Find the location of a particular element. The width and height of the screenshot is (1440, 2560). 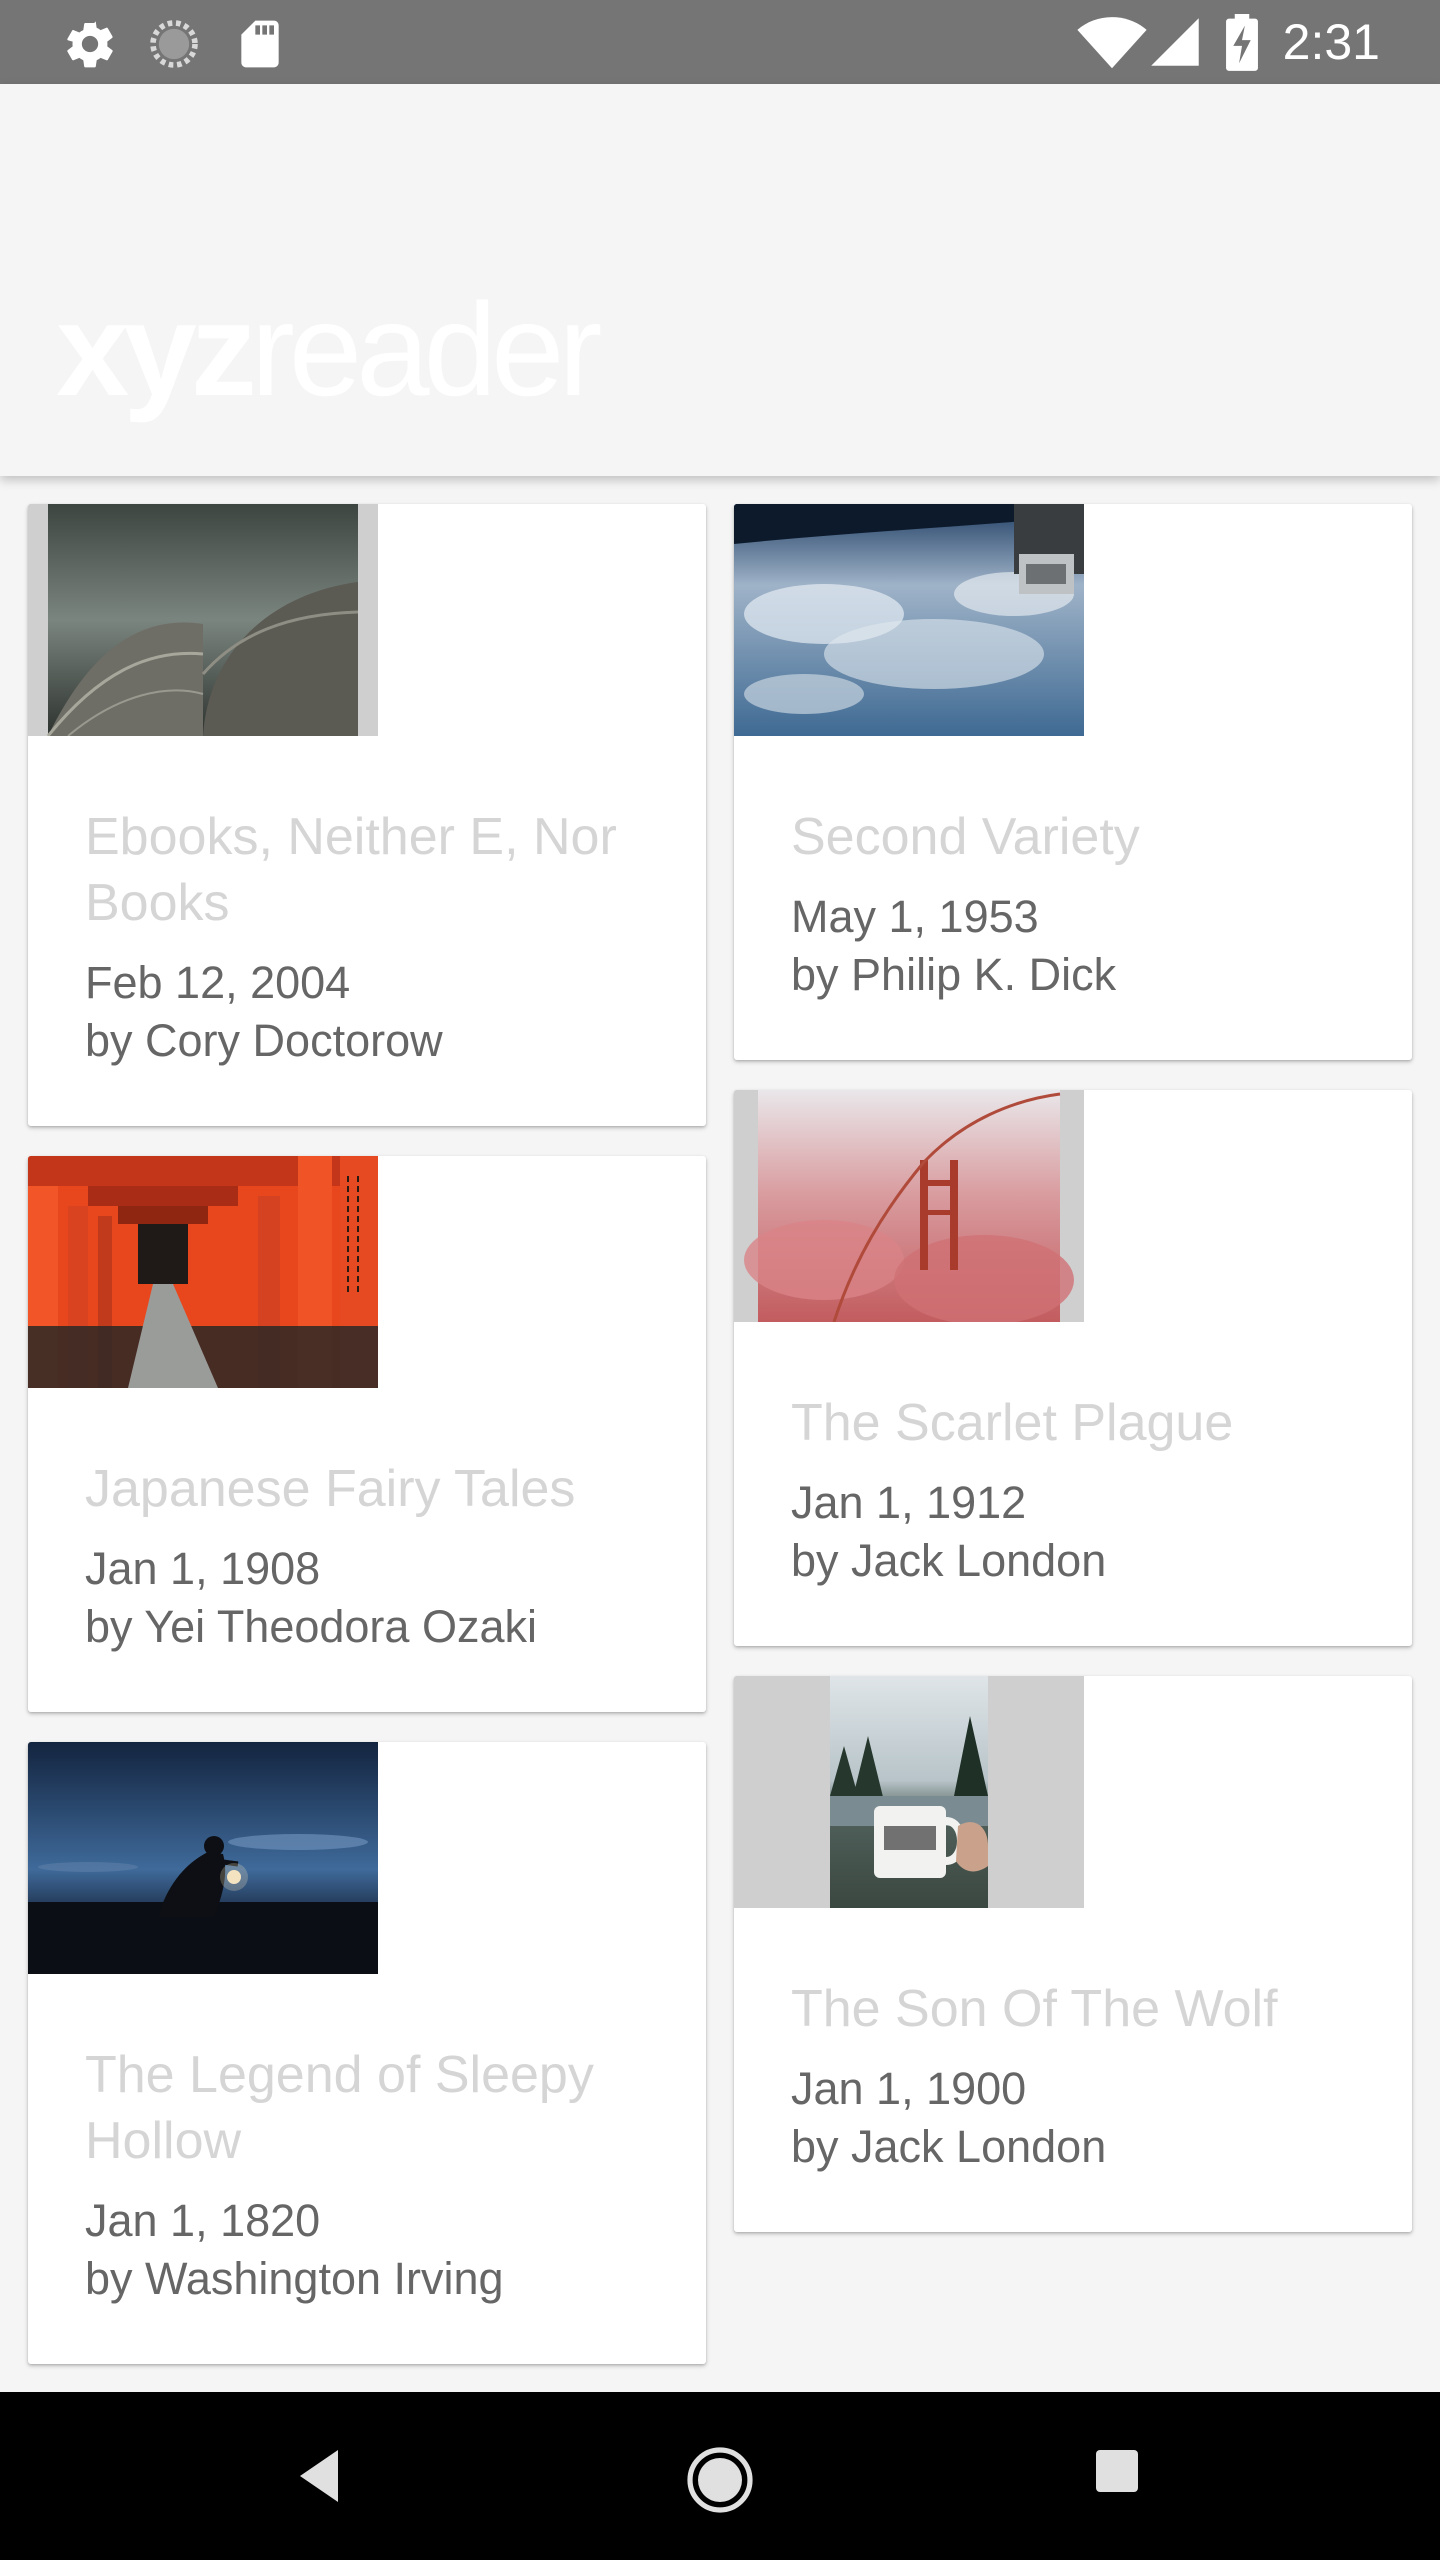

logo-light-text: reader is located at coordinates (424, 349).